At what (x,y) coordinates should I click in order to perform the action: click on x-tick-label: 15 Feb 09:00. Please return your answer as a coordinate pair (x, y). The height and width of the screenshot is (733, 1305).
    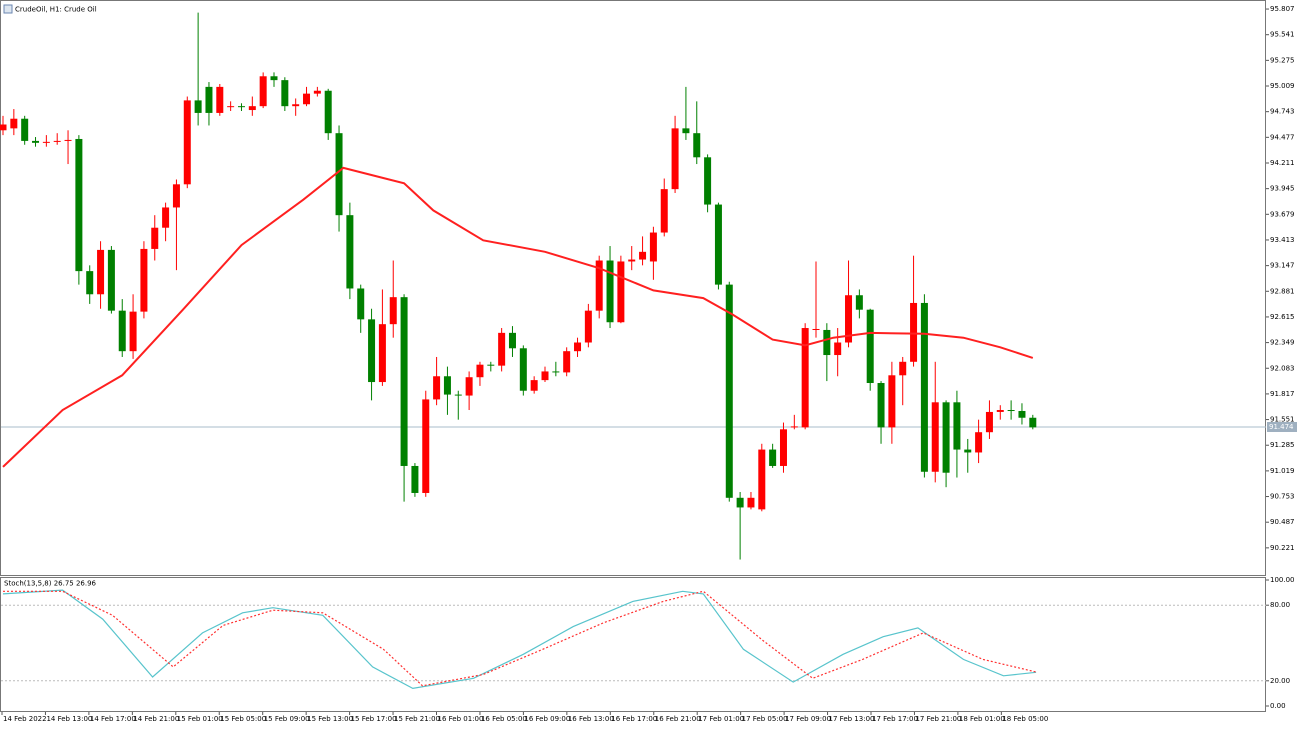
    Looking at the image, I should click on (287, 719).